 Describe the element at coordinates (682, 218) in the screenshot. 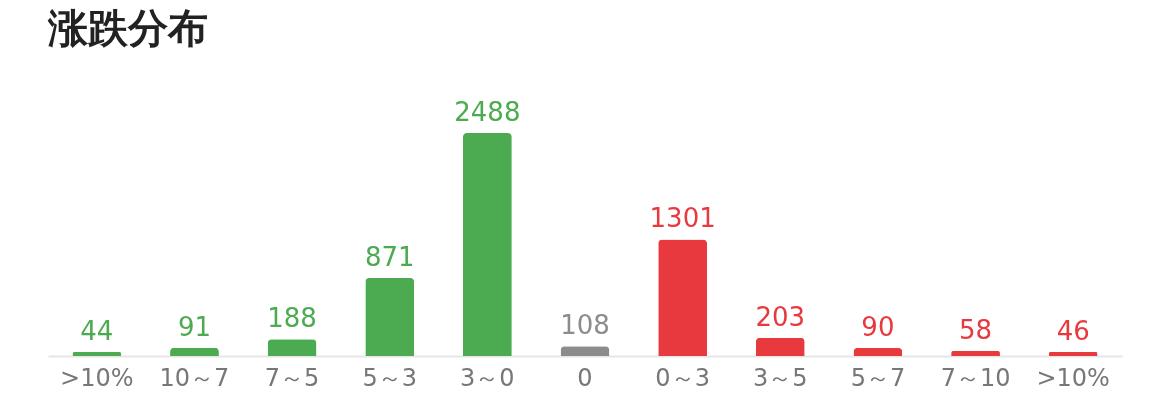

I see `data-label: 1301` at that location.